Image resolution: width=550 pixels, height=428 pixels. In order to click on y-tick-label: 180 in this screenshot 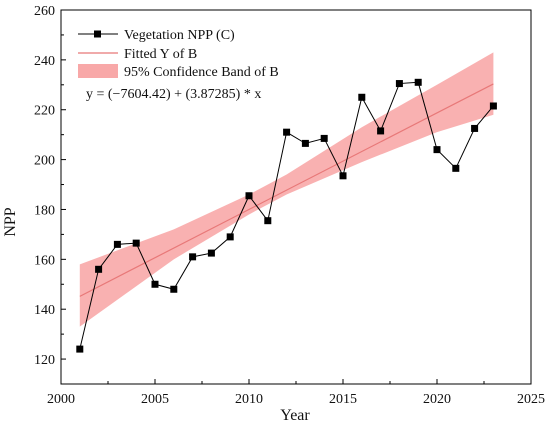, I will do `click(44, 210)`.